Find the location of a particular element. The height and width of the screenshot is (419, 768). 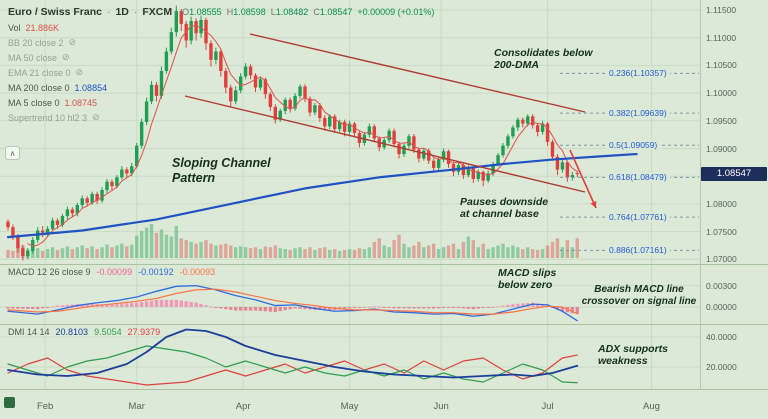

timeframe: 1D is located at coordinates (122, 11).